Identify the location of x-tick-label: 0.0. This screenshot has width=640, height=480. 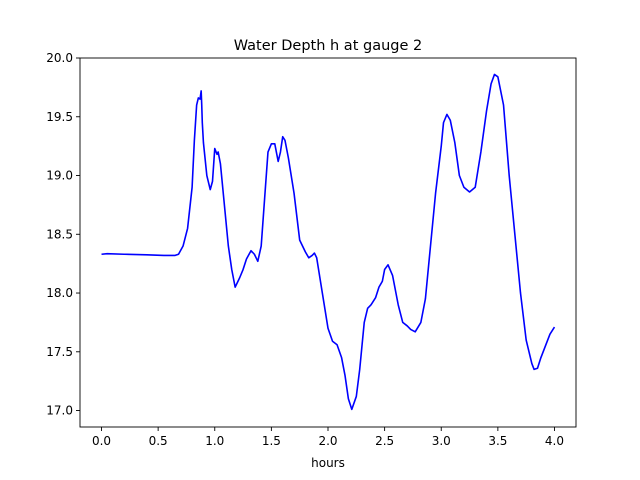
(101, 441).